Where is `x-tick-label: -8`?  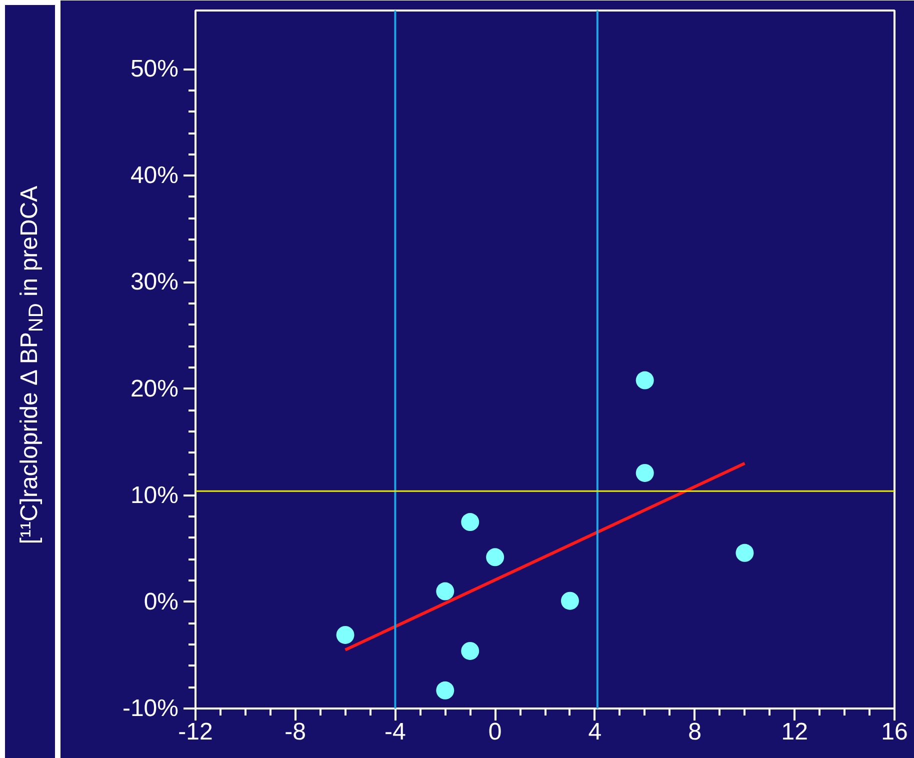
x-tick-label: -8 is located at coordinates (295, 732).